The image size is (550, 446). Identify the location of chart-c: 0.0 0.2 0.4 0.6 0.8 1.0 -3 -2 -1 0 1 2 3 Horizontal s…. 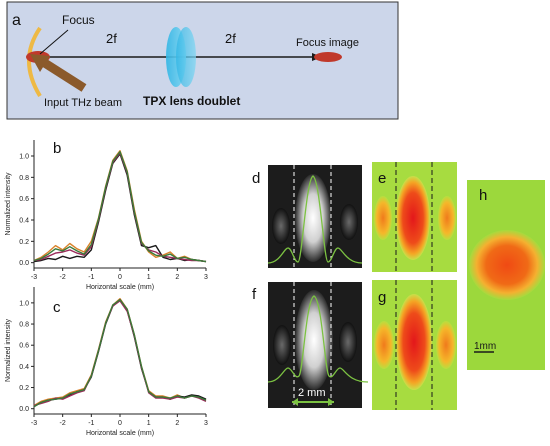
(106, 362).